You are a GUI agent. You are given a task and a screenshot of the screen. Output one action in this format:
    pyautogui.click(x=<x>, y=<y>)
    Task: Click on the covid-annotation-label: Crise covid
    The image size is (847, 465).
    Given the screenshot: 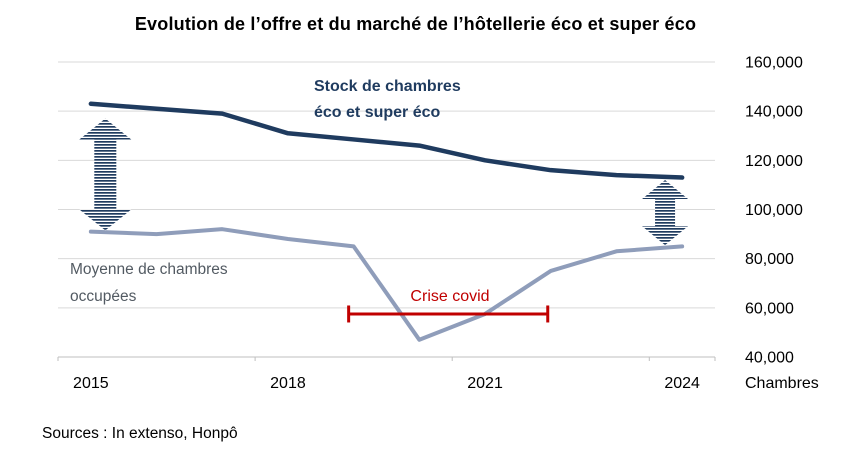 What is the action you would take?
    pyautogui.click(x=450, y=296)
    